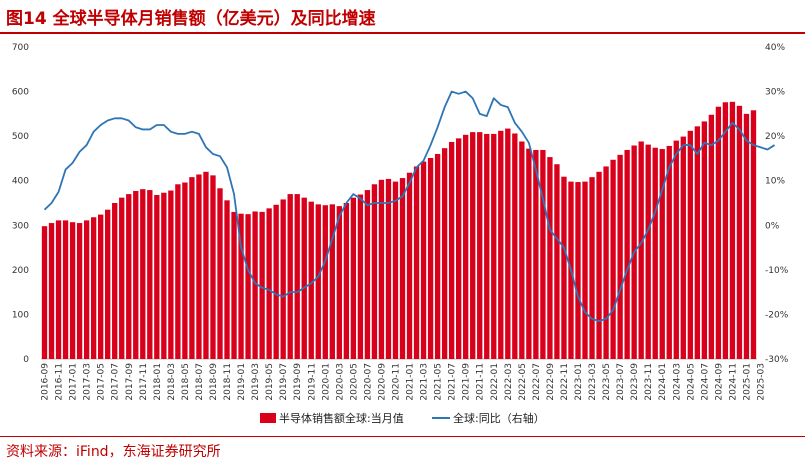  Describe the element at coordinates (453, 382) in the screenshot. I see `x-tick-label: 2021-07` at that location.